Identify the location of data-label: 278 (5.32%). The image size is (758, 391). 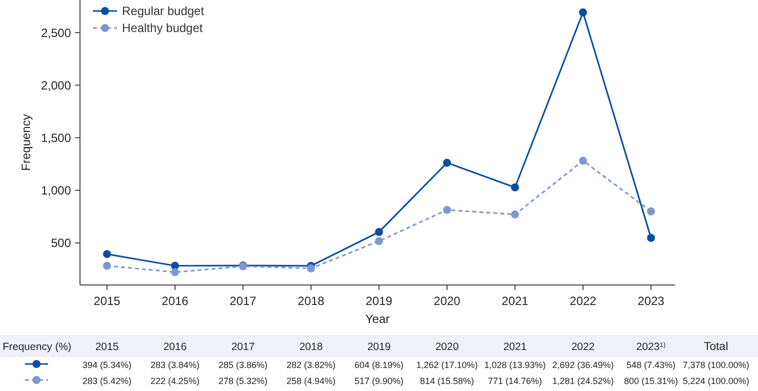
(243, 381).